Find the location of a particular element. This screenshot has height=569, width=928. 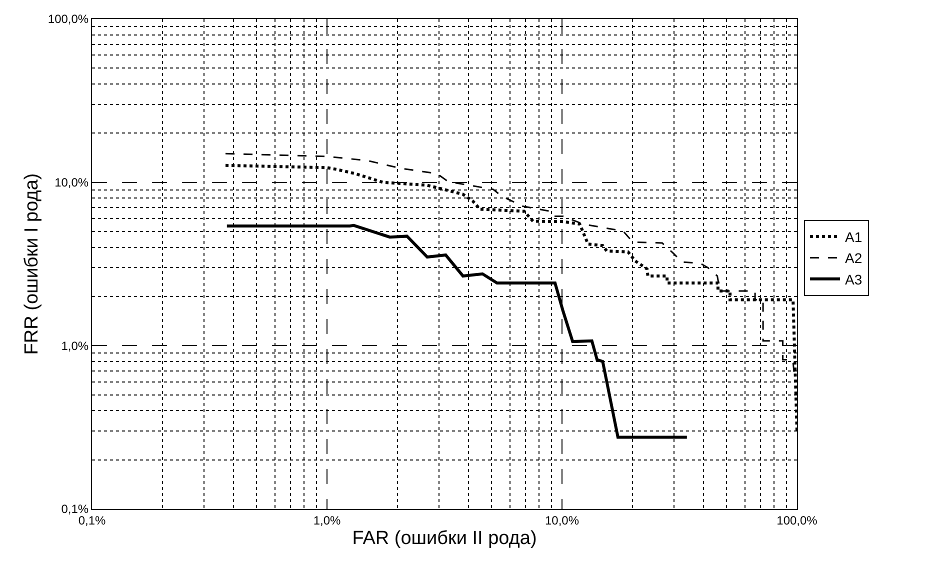

y-axis-title: FRR (ошибки I рода) is located at coordinates (32, 264).